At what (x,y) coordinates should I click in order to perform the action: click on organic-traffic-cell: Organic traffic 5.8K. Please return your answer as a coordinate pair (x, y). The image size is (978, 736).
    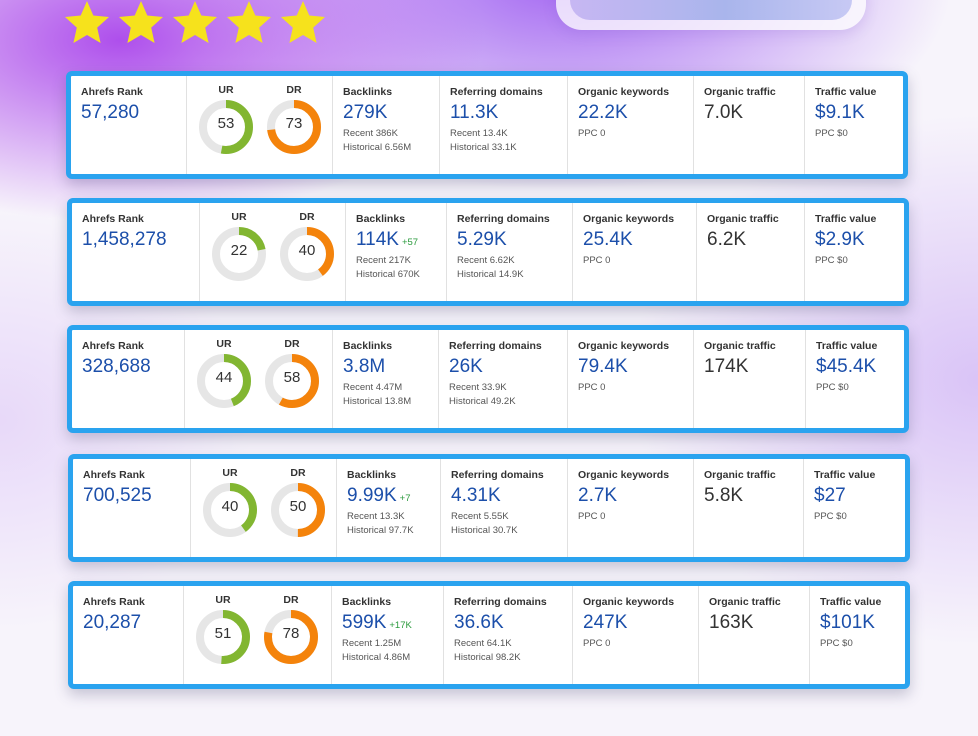
    Looking at the image, I should click on (749, 508).